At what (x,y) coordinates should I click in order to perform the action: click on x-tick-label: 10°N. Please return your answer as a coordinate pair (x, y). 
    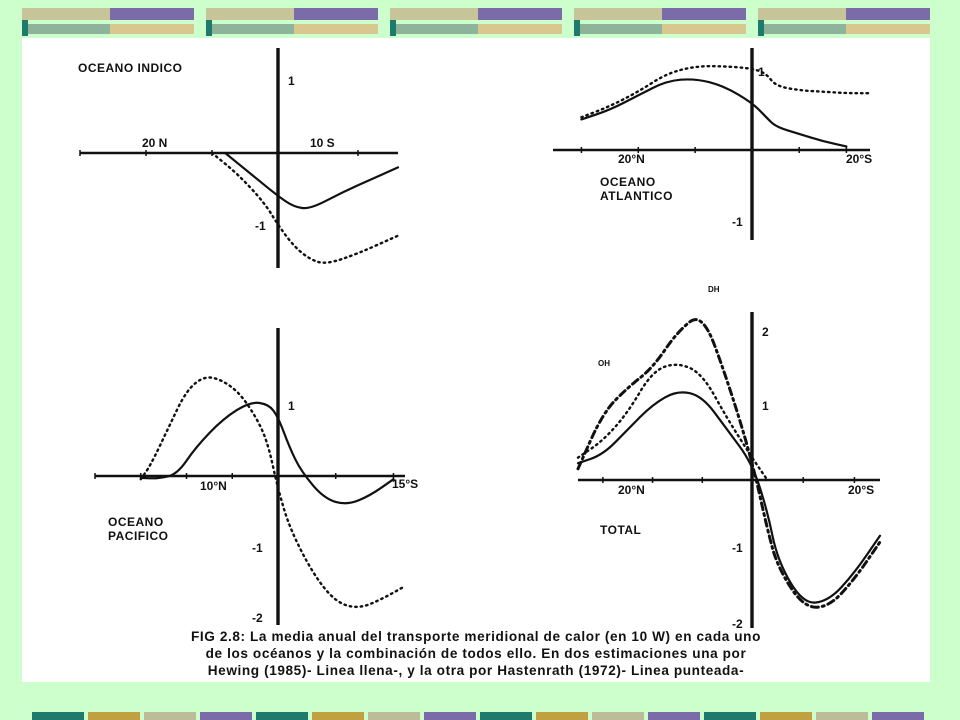
    Looking at the image, I should click on (213, 486).